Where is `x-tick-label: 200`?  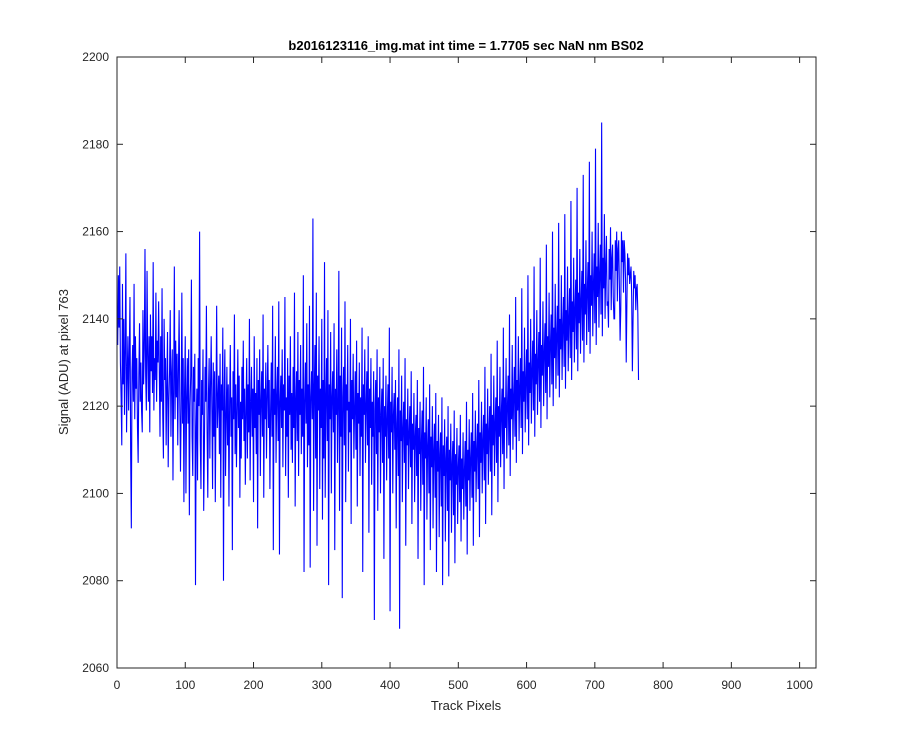
x-tick-label: 200 is located at coordinates (254, 685).